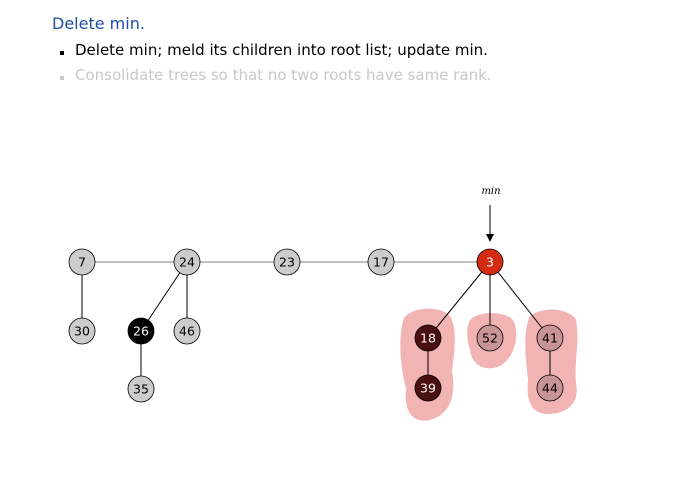 The image size is (677, 485). I want to click on node-label: 18, so click(428, 338).